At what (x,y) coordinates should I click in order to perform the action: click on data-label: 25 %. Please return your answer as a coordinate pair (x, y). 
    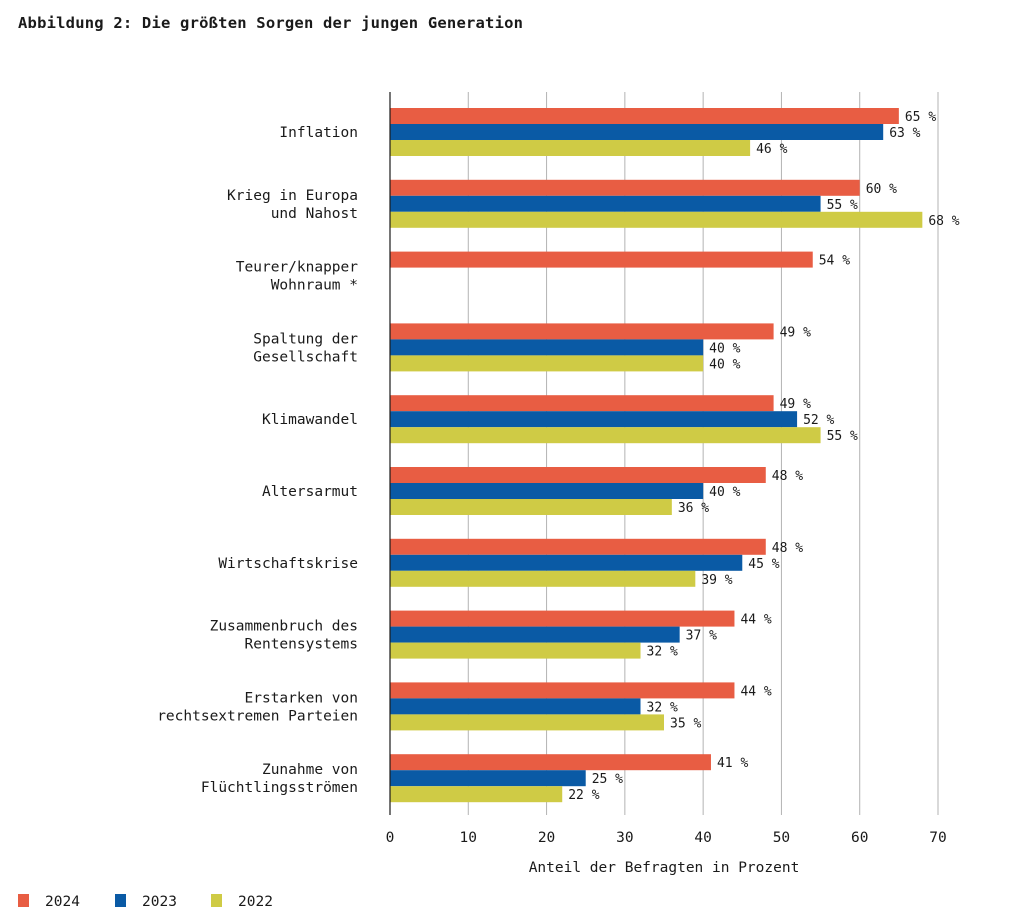
    Looking at the image, I should click on (607, 779).